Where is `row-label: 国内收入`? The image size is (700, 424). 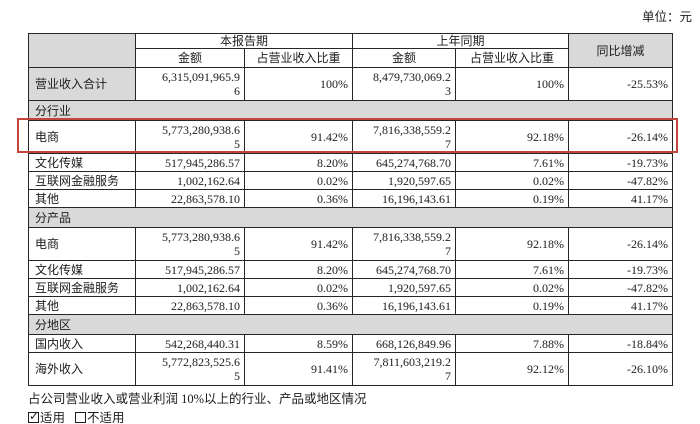
row-label: 国内收入 is located at coordinates (82, 343).